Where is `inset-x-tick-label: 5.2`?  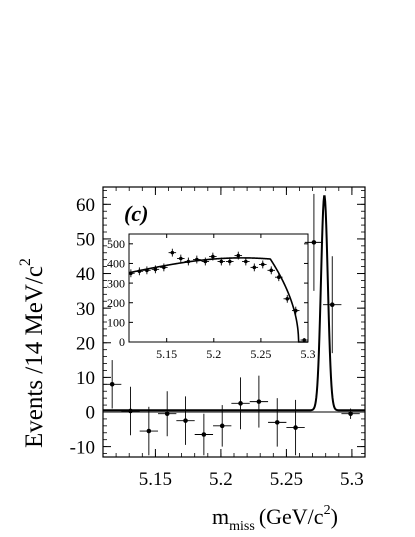
inset-x-tick-label: 5.2 is located at coordinates (213, 354).